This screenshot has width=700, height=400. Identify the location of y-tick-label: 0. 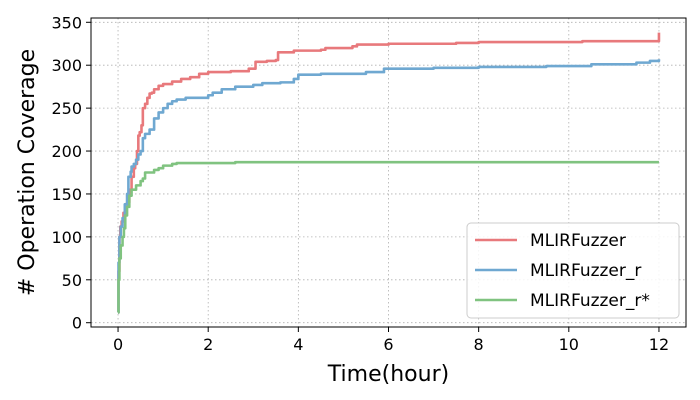
(77, 323).